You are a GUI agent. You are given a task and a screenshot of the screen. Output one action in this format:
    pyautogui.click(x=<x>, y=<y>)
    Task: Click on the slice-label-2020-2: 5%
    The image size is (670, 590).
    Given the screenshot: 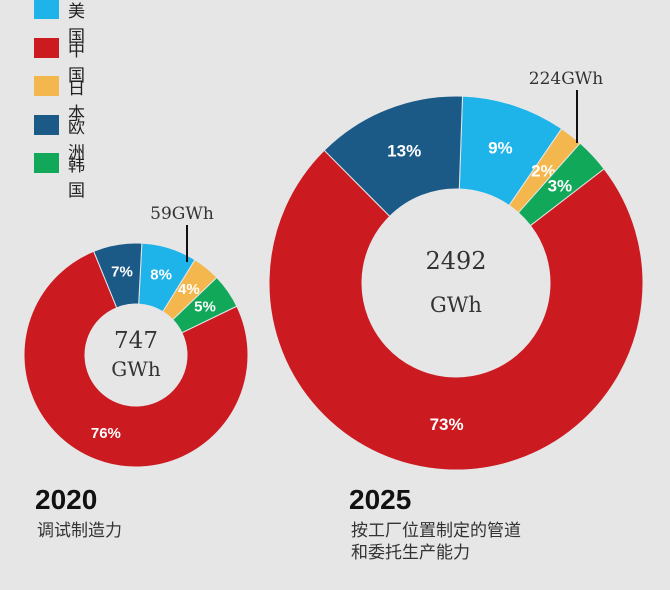 What is the action you would take?
    pyautogui.click(x=205, y=307)
    